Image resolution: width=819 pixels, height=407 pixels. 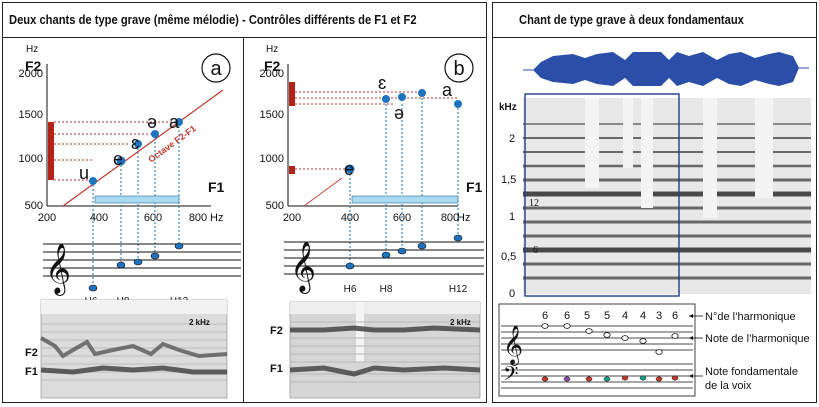 What do you see at coordinates (508, 107) in the screenshot?
I see `c-y-unit: kHz` at bounding box center [508, 107].